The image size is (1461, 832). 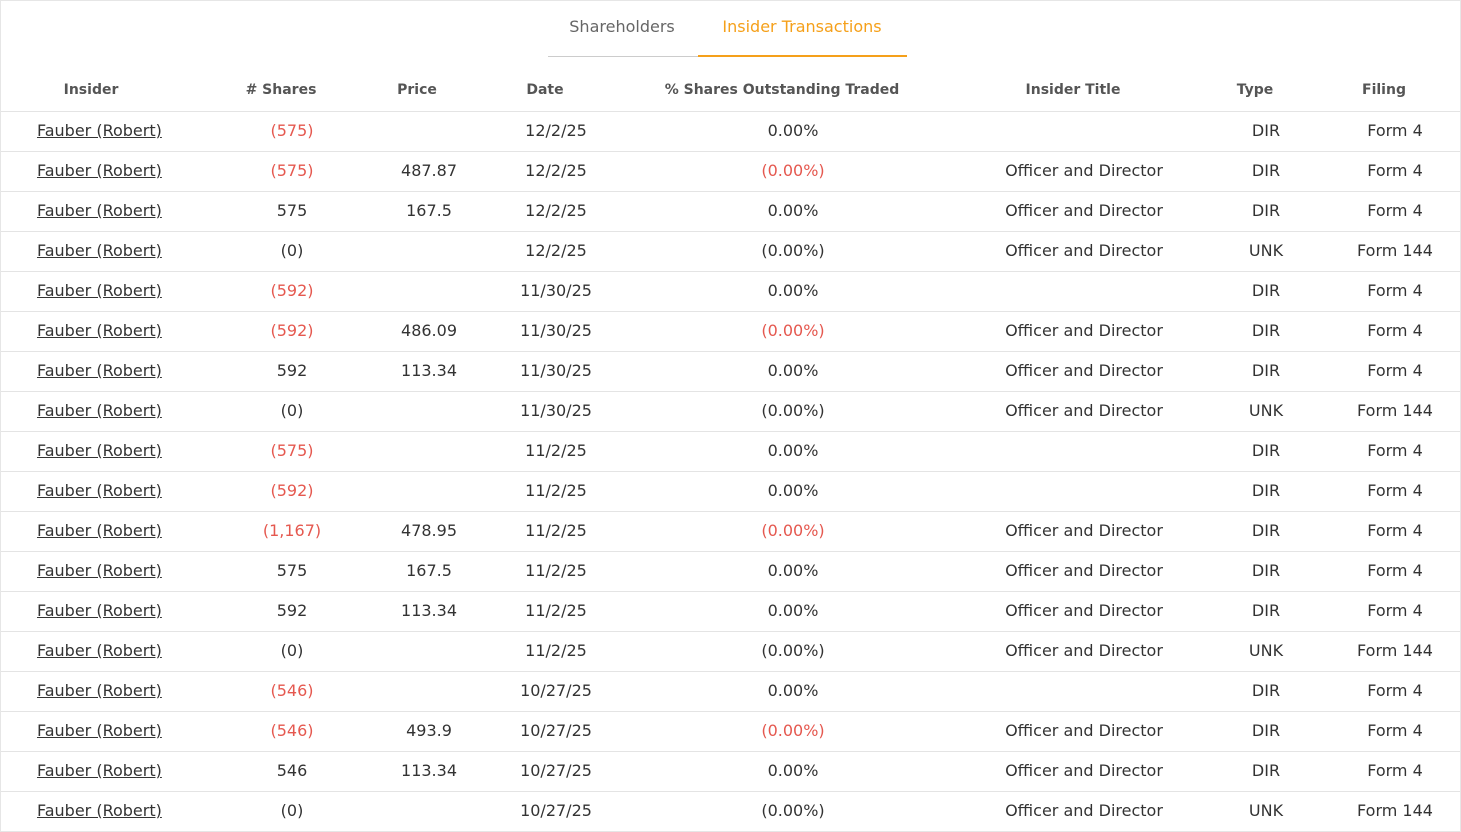 I want to click on tab: Insider Transactions, so click(x=802, y=26).